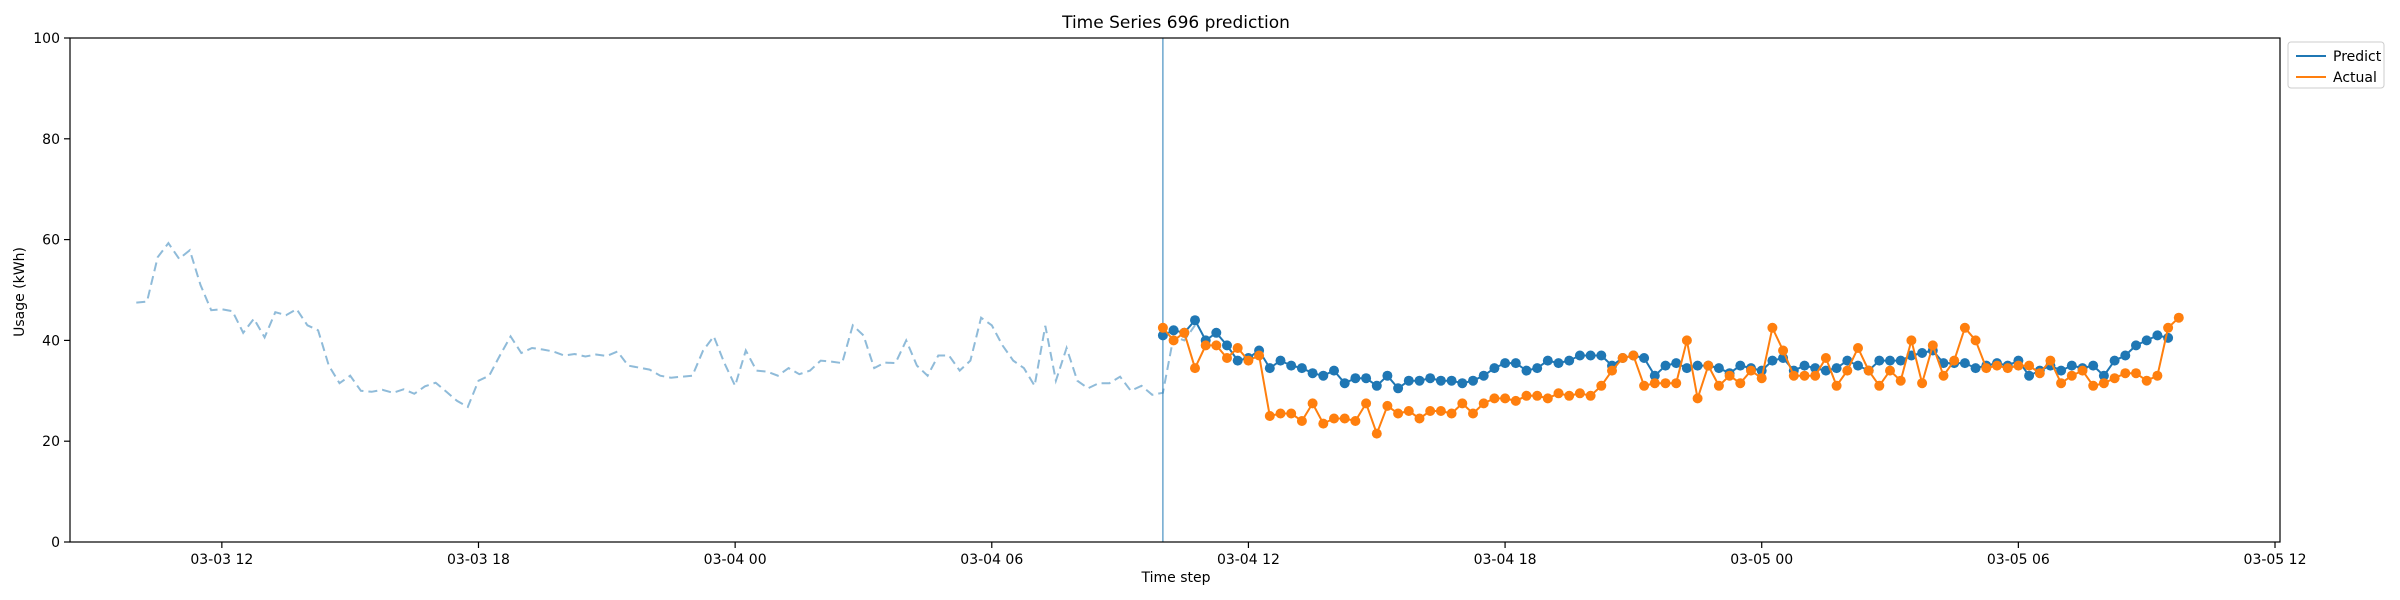  What do you see at coordinates (221, 560) in the screenshot?
I see `x-tick-label: 03-03 12` at bounding box center [221, 560].